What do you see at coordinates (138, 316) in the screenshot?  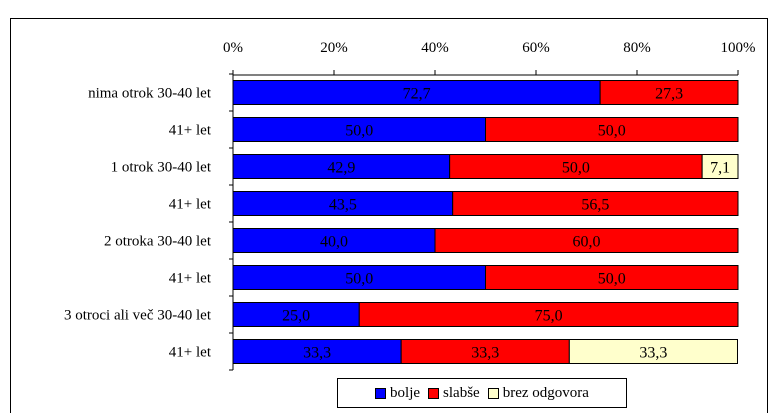 I see `category-label: 3 otroci ali več 30-40 let` at bounding box center [138, 316].